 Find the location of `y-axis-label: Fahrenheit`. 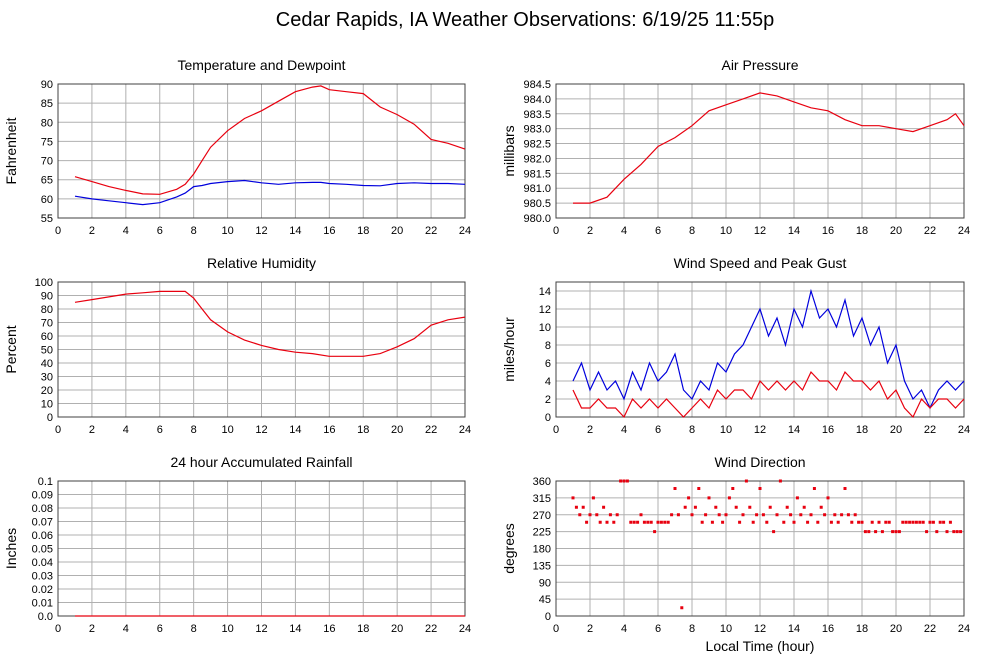

y-axis-label: Fahrenheit is located at coordinates (11, 150).